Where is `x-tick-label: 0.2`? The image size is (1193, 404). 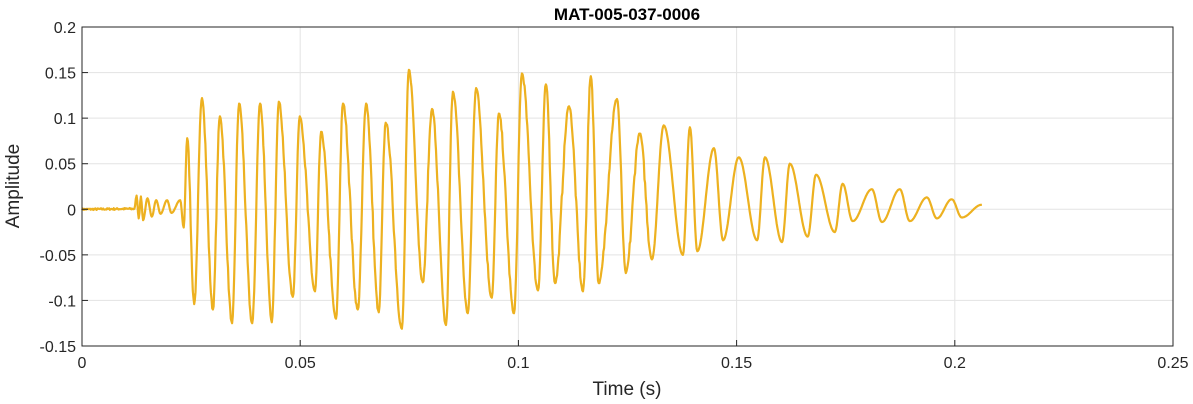 x-tick-label: 0.2 is located at coordinates (955, 363).